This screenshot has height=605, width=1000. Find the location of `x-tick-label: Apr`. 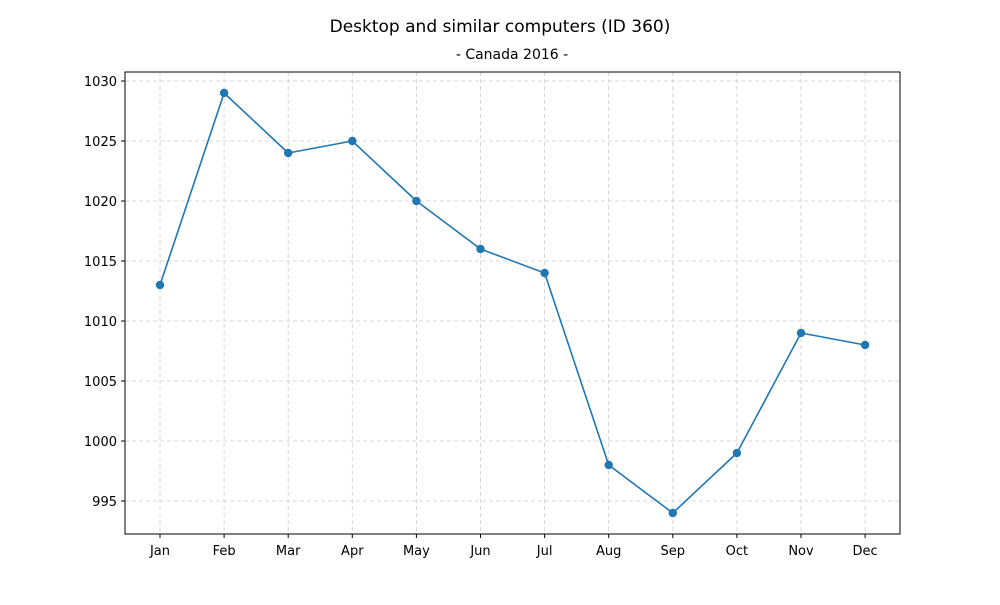

x-tick-label: Apr is located at coordinates (352, 551).